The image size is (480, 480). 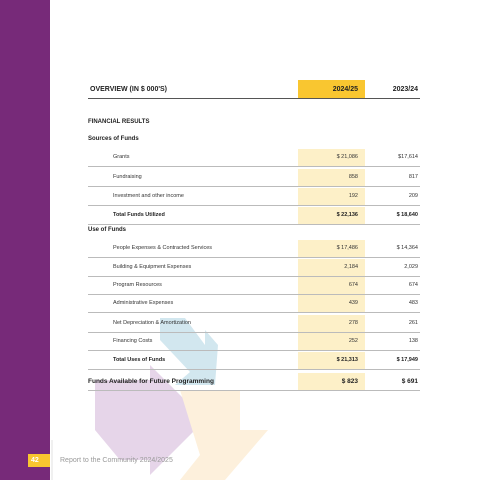 I want to click on cell-prior: $ 17,949, so click(x=407, y=360).